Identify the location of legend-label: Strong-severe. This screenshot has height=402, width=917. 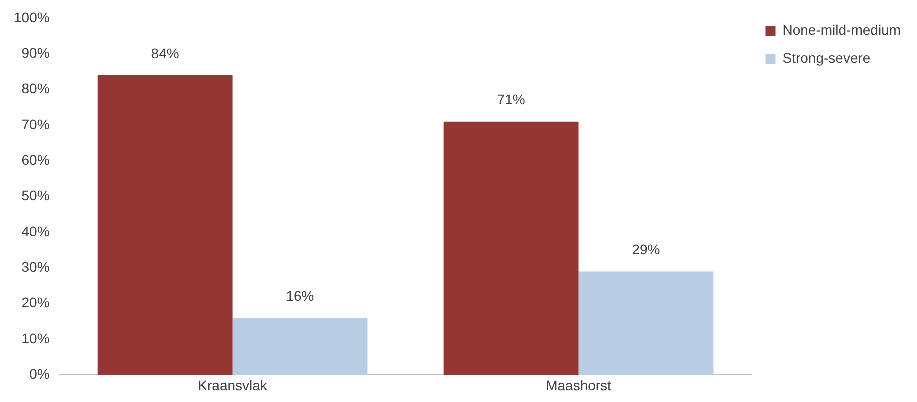
(826, 58).